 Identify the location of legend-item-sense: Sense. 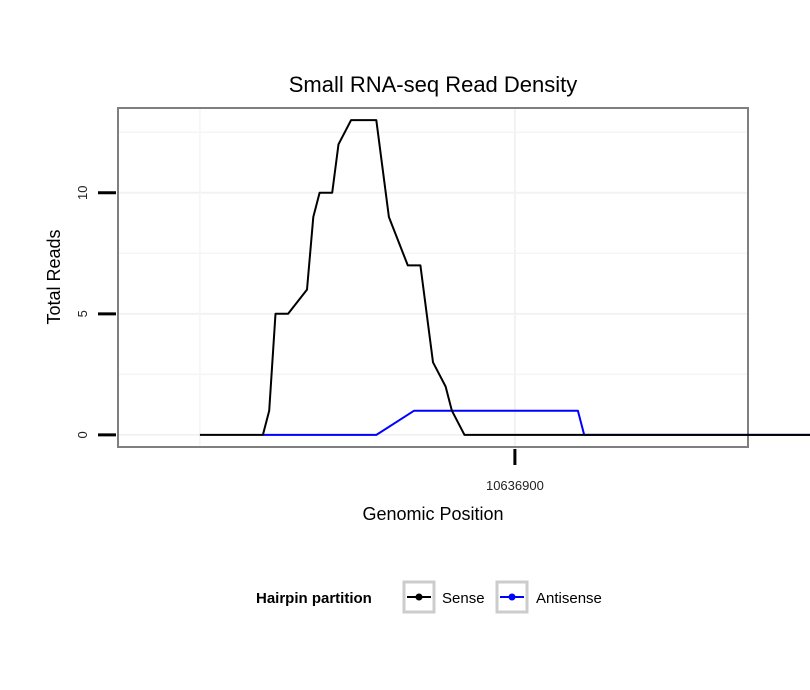
(443, 597).